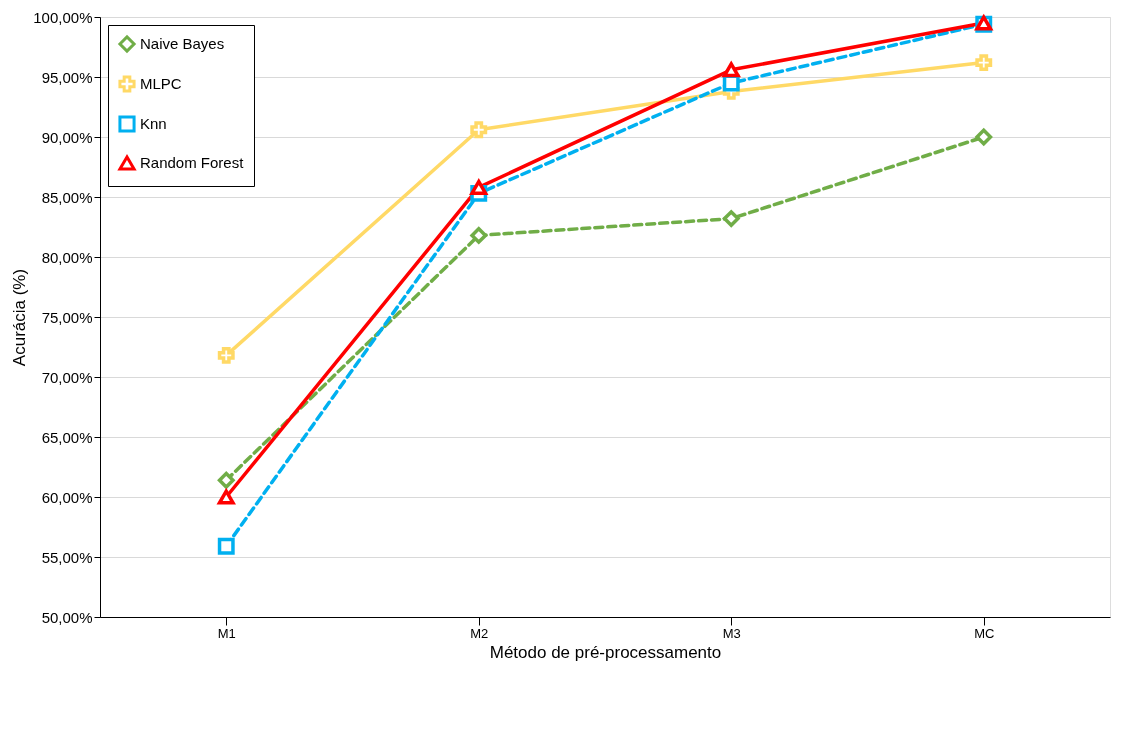 The image size is (1133, 735). What do you see at coordinates (161, 83) in the screenshot?
I see `legend-label: MLPC` at bounding box center [161, 83].